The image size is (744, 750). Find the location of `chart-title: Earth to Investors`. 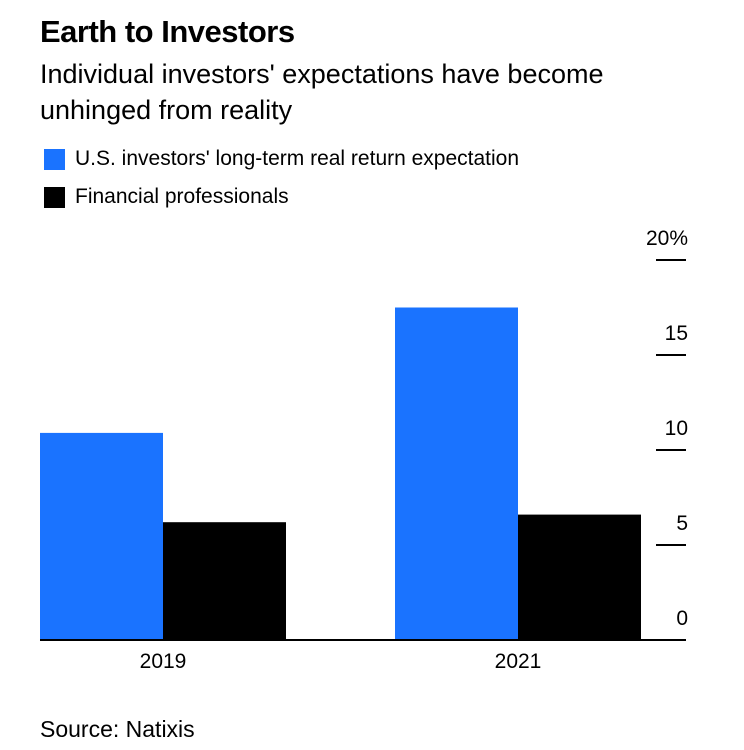

chart-title: Earth to Investors is located at coordinates (167, 31).